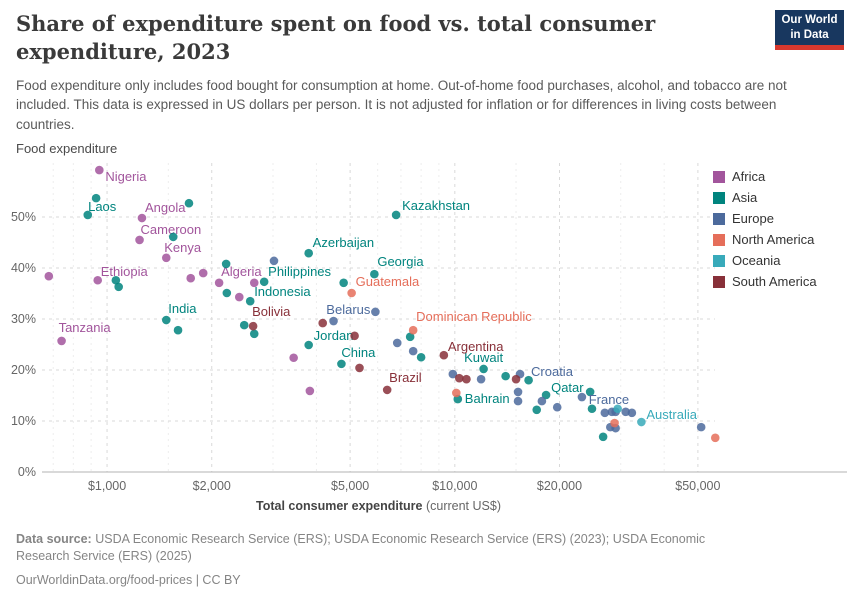 The image size is (850, 600). I want to click on legend-item-europe: Europe, so click(765, 218).